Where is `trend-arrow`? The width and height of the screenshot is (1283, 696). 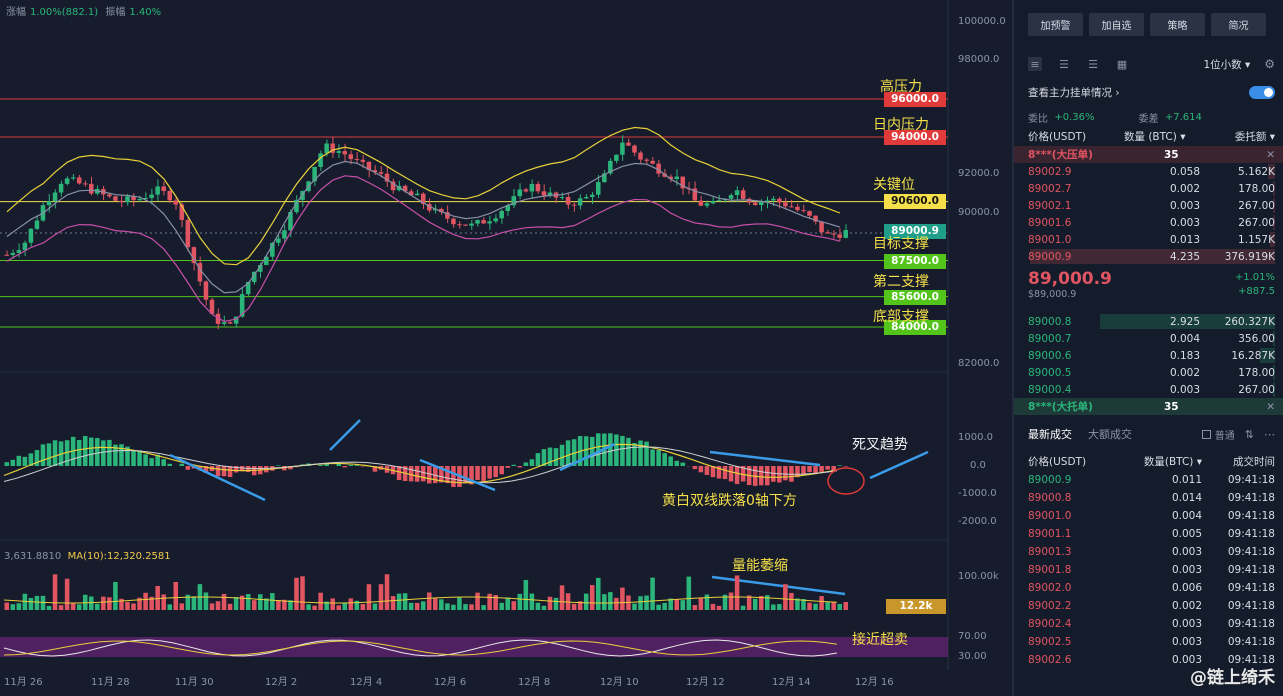 trend-arrow is located at coordinates (765, 458).